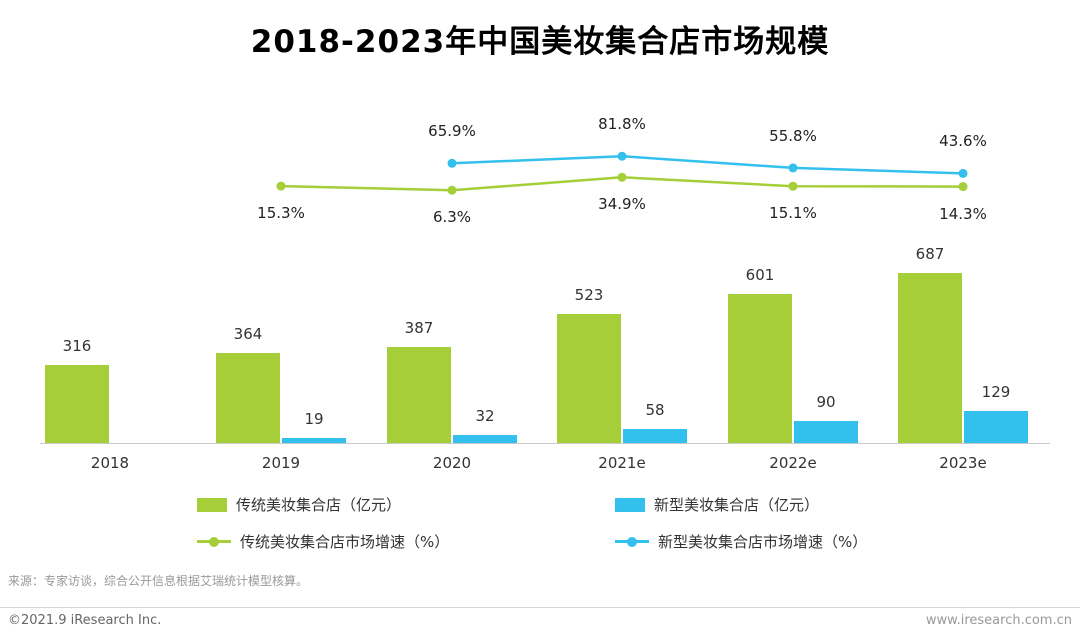 This screenshot has height=634, width=1080. What do you see at coordinates (452, 217) in the screenshot?
I see `line-value-label: 6.3%` at bounding box center [452, 217].